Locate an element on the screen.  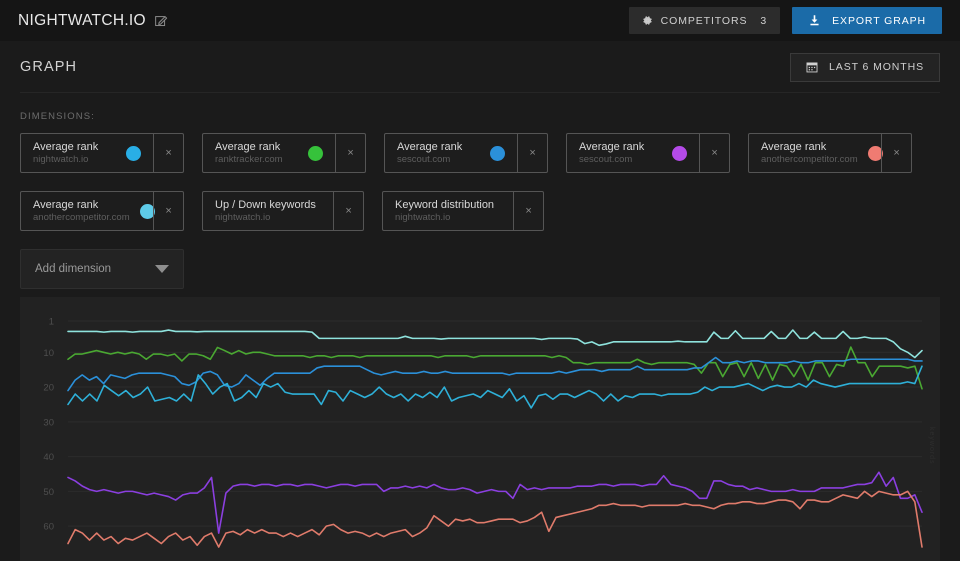
dimension-chip-body: Keyword distribution nightwatch.io is located at coordinates (448, 211).